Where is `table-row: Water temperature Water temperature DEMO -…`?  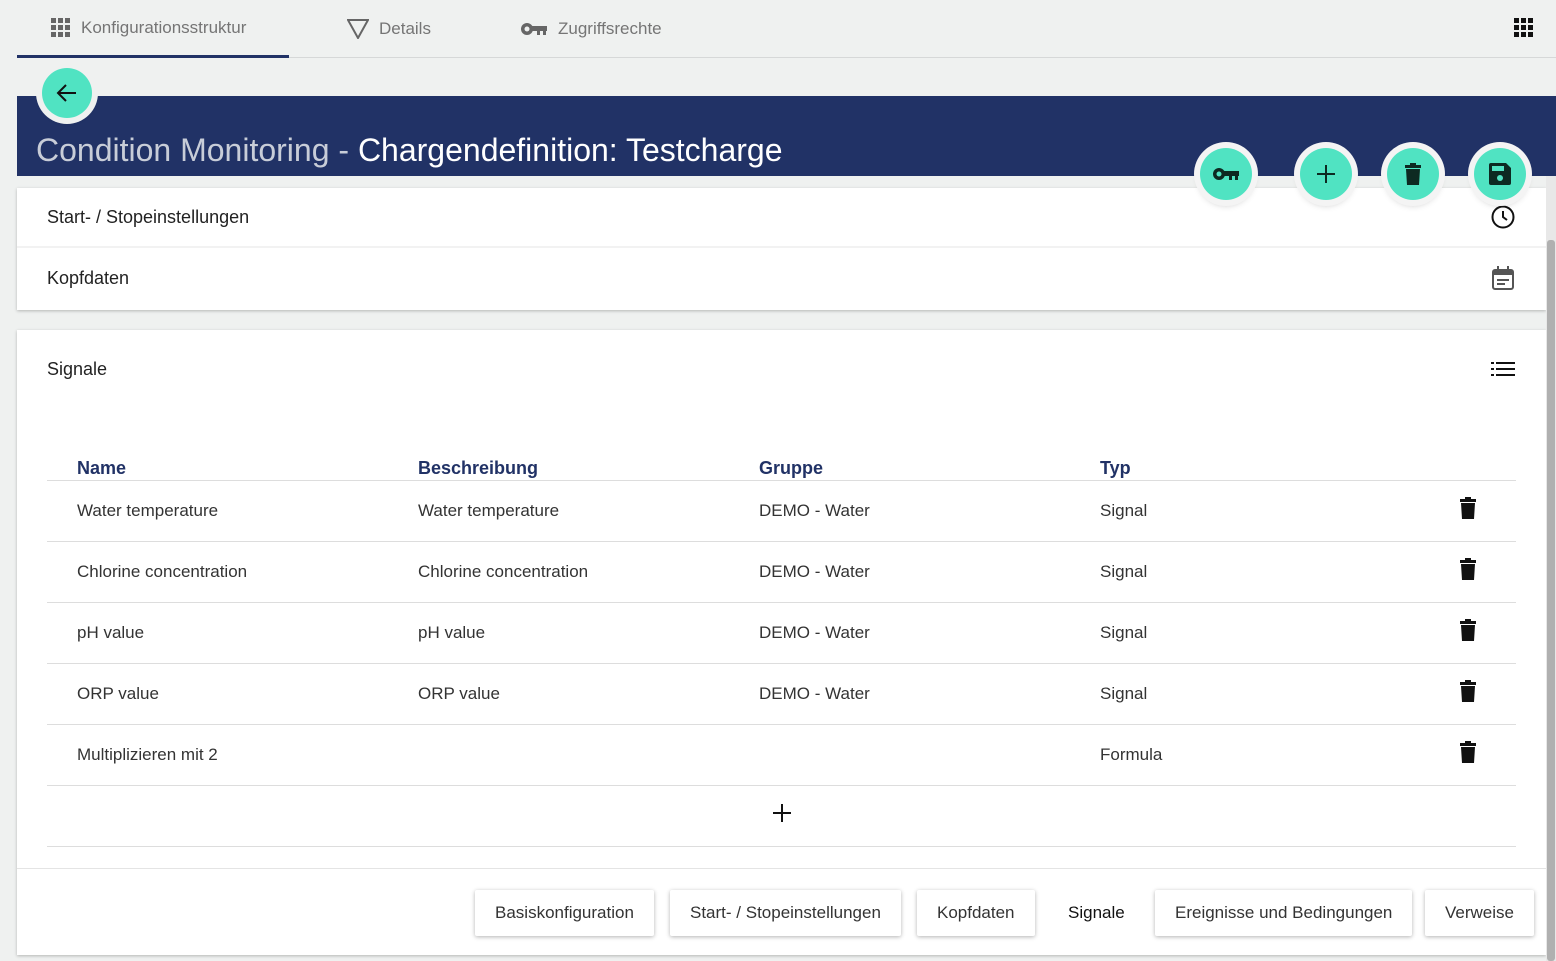 table-row: Water temperature Water temperature DEMO -… is located at coordinates (781, 511).